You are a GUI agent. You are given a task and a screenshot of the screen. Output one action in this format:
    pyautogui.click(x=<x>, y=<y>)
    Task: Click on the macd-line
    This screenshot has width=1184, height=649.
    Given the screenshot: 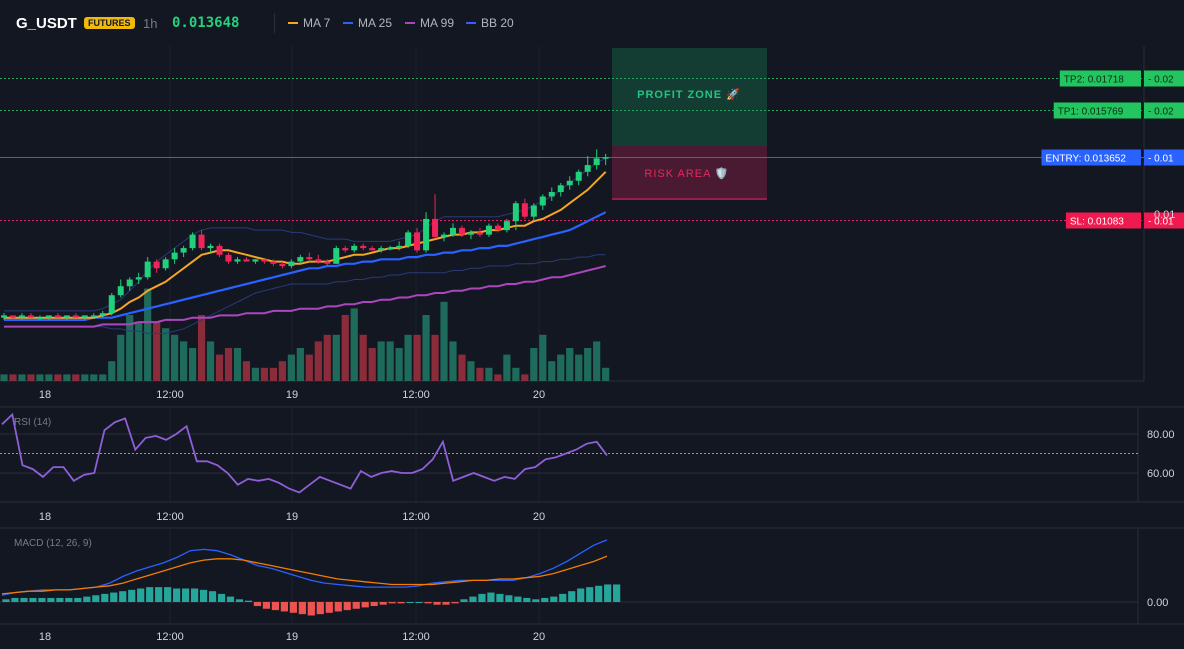 What is the action you would take?
    pyautogui.click(x=304, y=567)
    